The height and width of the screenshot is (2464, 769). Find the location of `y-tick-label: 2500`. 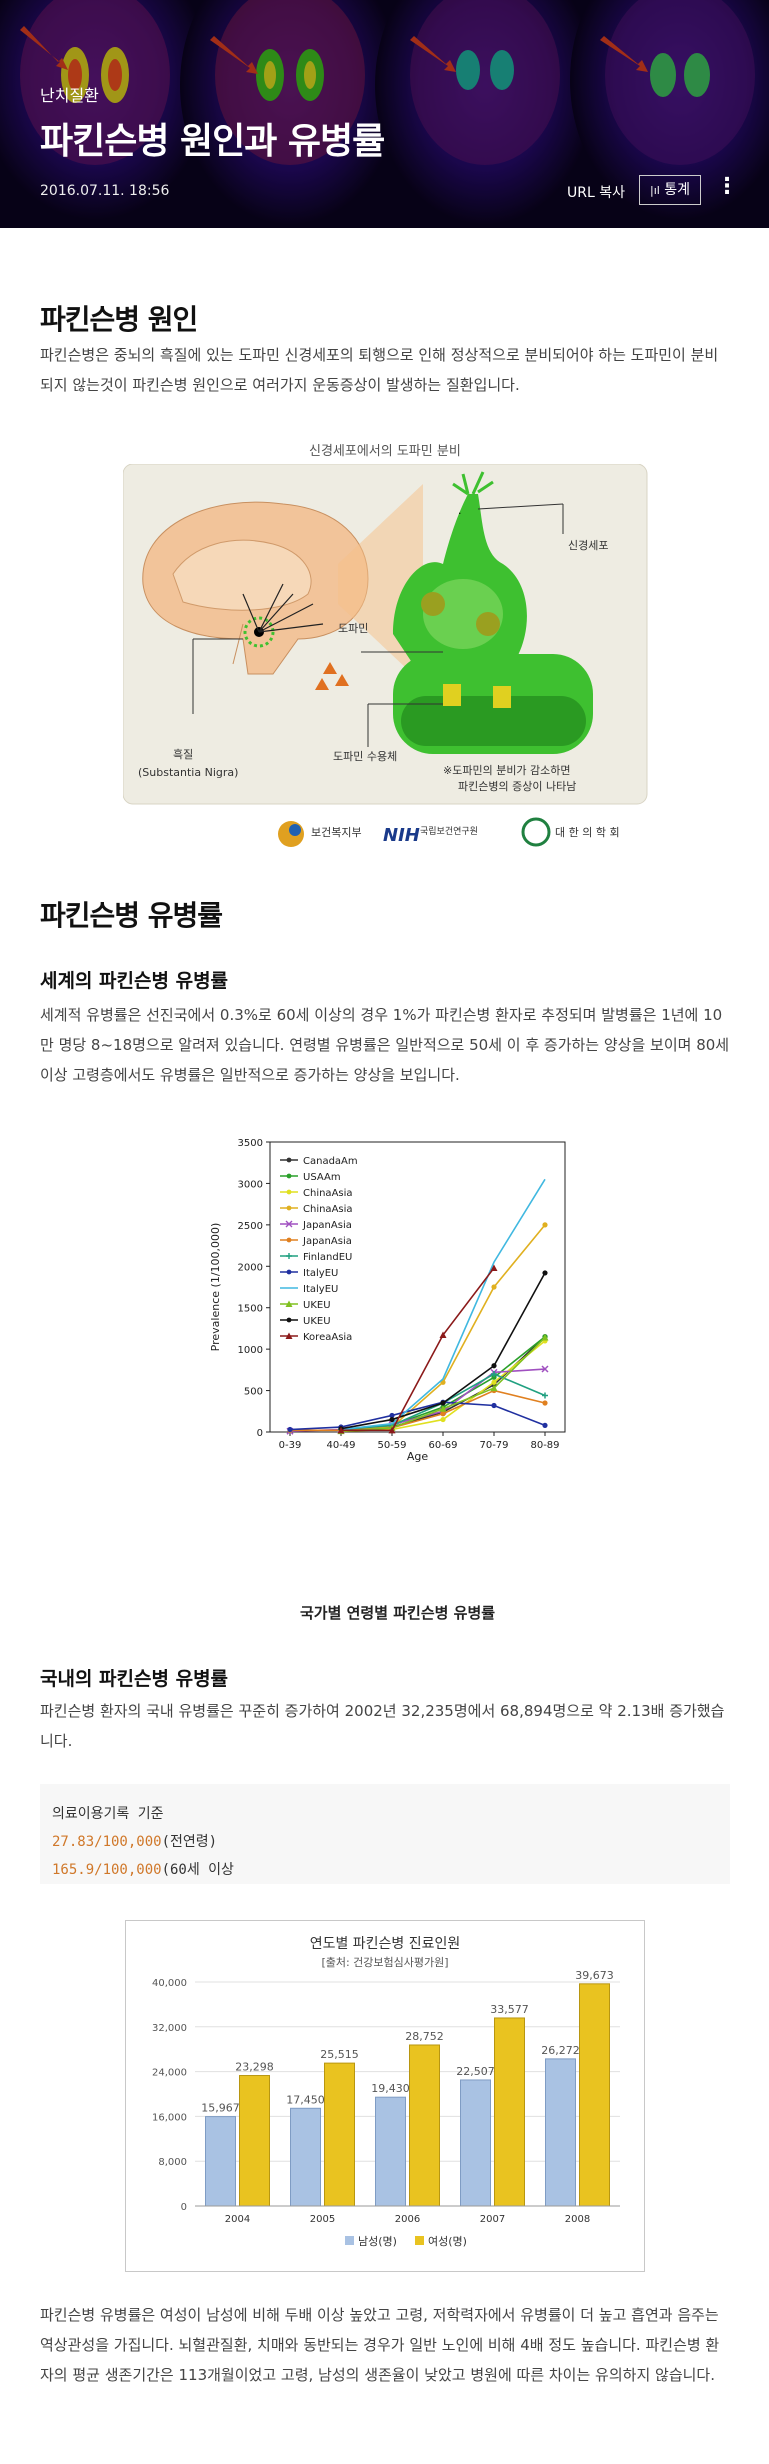

y-tick-label: 2500 is located at coordinates (250, 1226).